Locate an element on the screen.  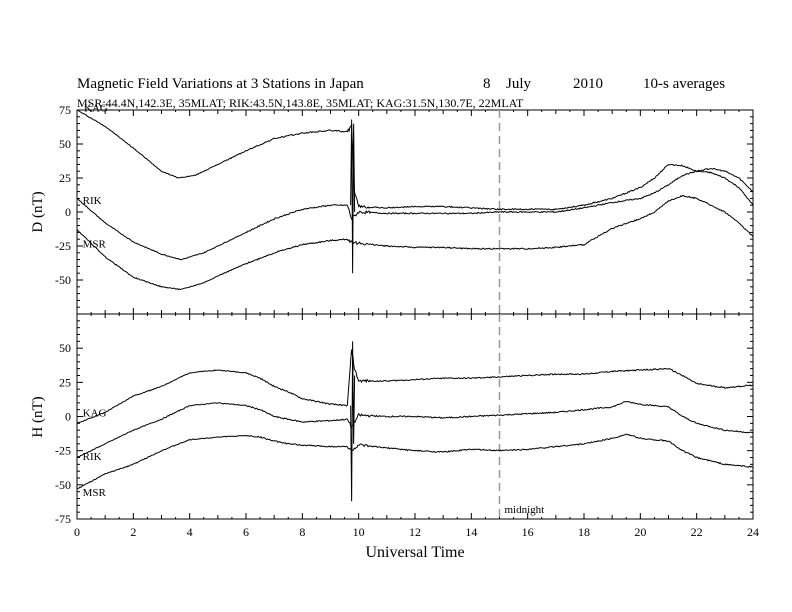
series-label-d-msr: MSR is located at coordinates (95, 244).